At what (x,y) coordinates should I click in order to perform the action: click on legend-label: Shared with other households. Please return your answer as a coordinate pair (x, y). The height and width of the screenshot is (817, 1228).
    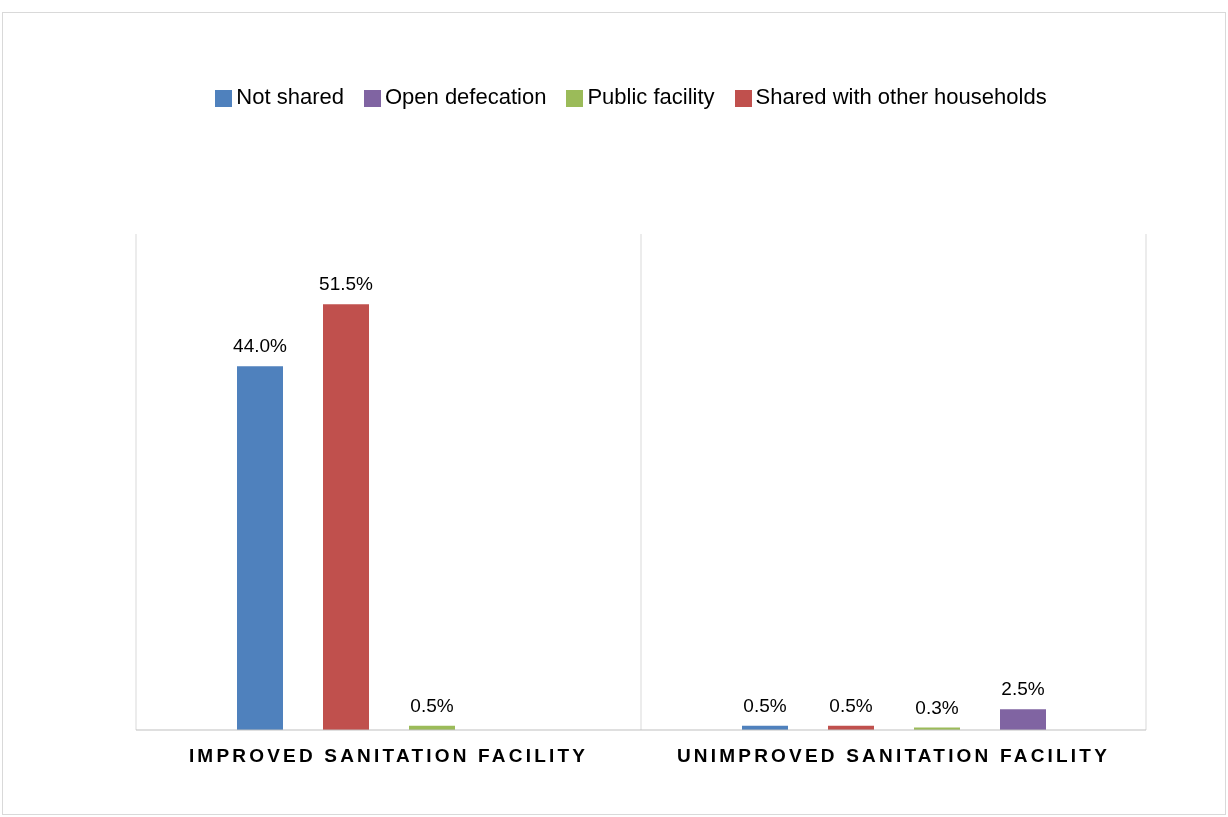
    Looking at the image, I should click on (901, 96).